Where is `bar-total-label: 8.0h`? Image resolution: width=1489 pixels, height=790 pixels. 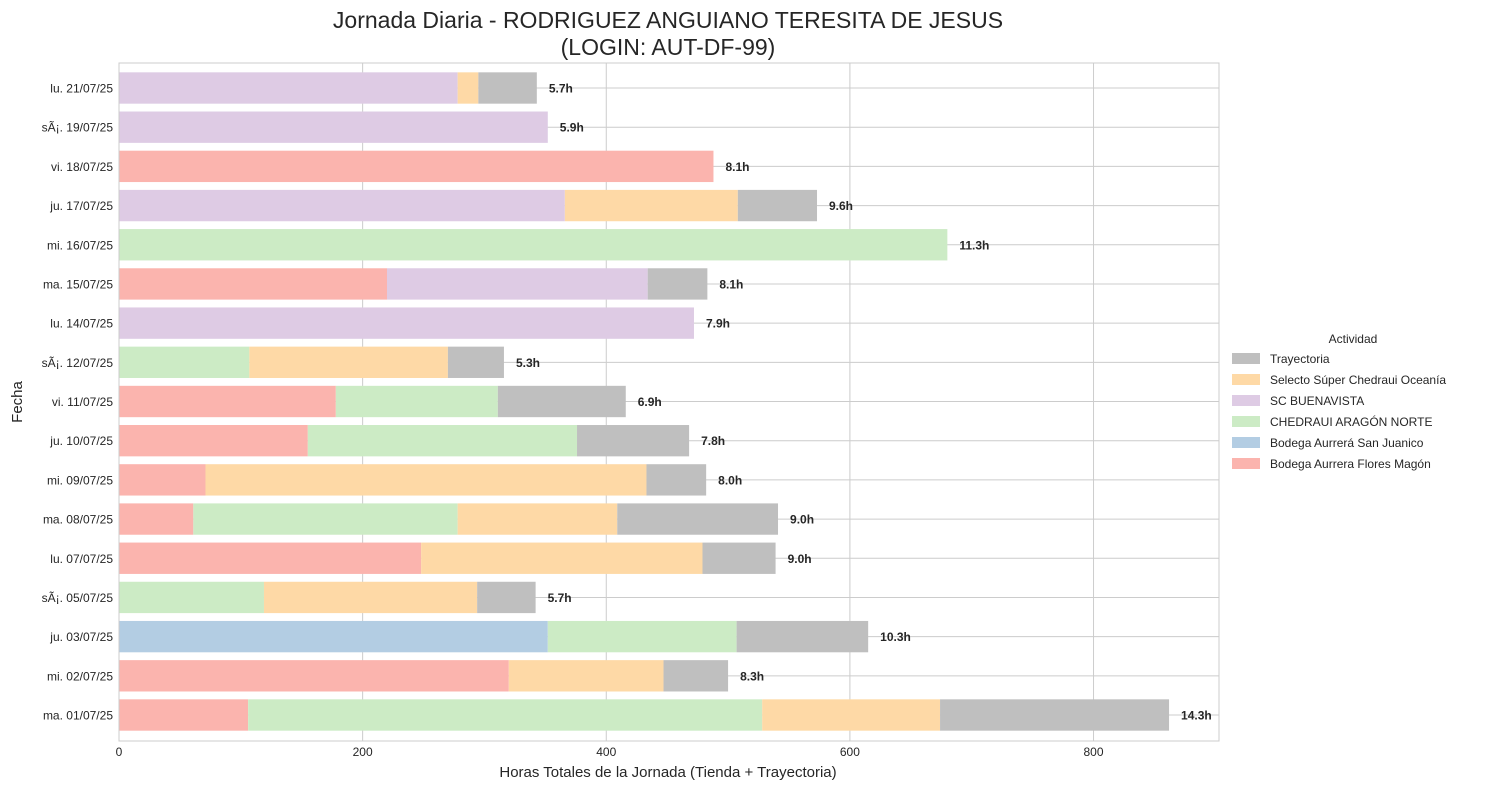 bar-total-label: 8.0h is located at coordinates (730, 480).